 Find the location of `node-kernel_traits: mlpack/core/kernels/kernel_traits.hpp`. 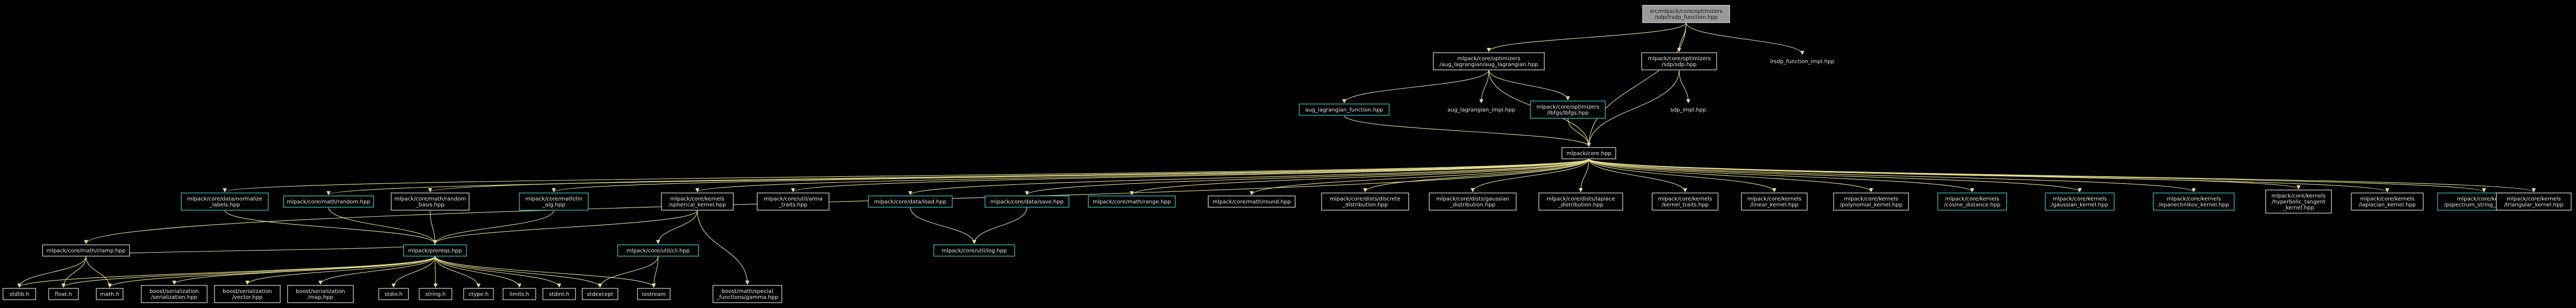

node-kernel_traits: mlpack/core/kernels/kernel_traits.hpp is located at coordinates (1685, 201).